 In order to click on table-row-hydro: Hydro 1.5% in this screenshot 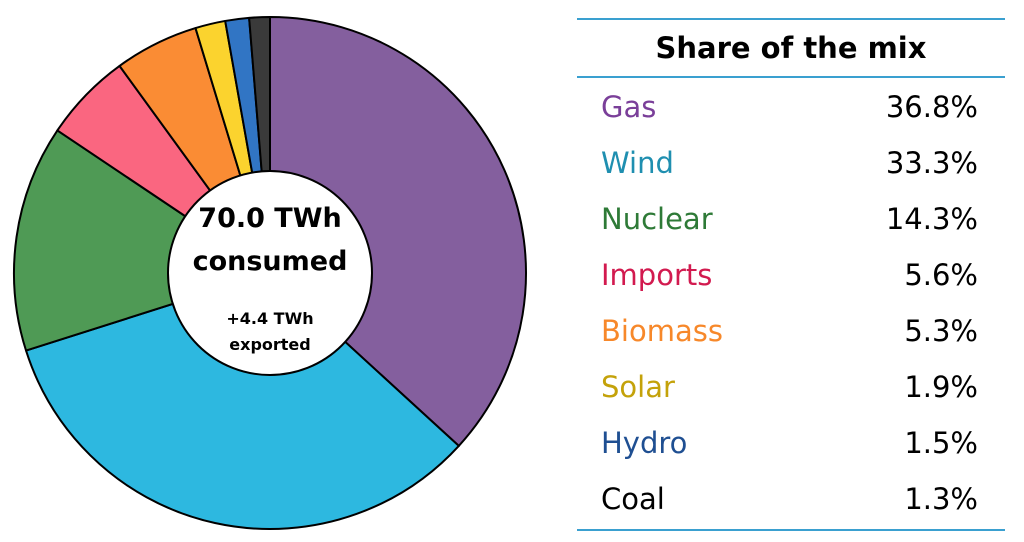, I will do `click(791, 443)`.